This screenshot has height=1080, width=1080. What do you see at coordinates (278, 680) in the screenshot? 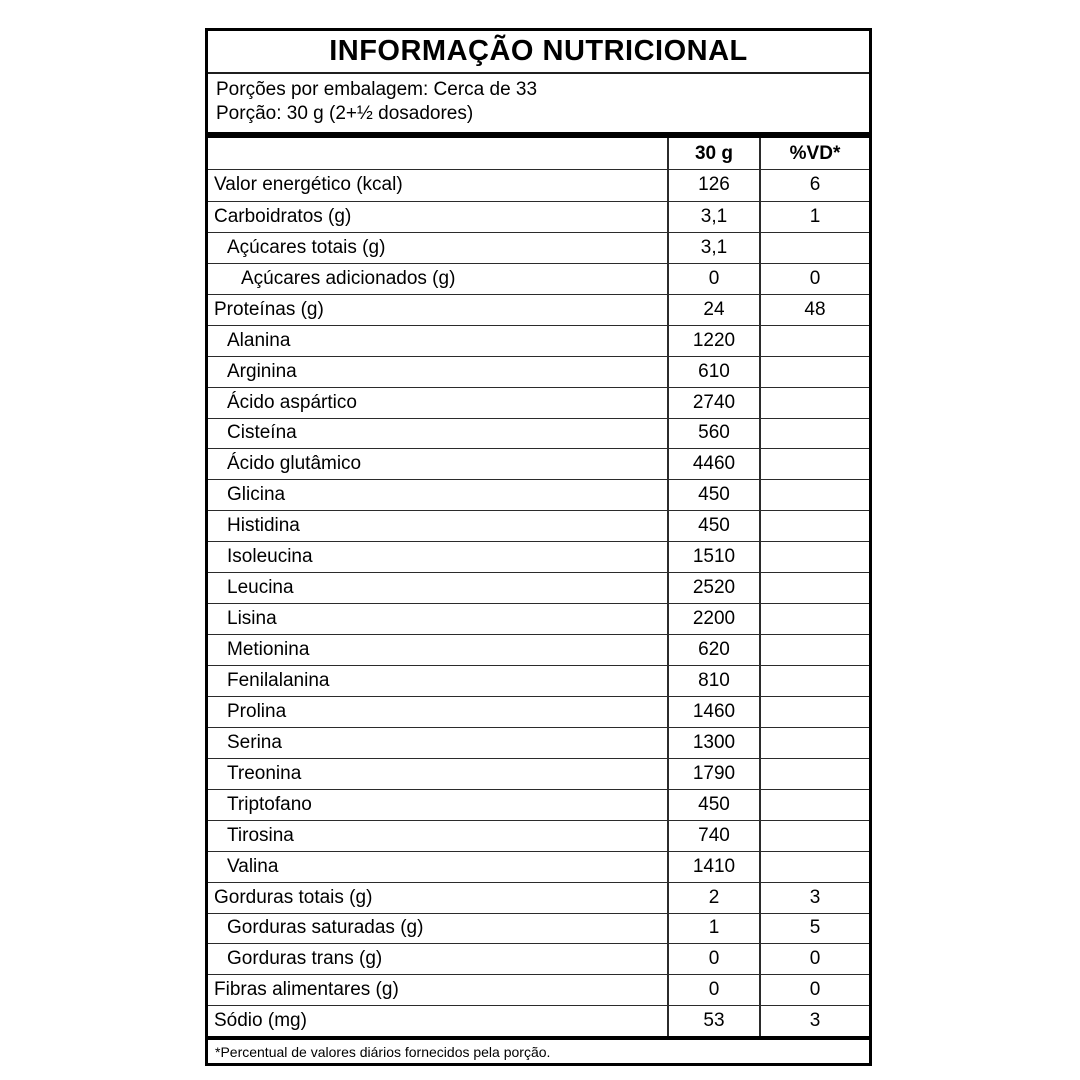
I see `nutrient-name: Fenilalanina` at bounding box center [278, 680].